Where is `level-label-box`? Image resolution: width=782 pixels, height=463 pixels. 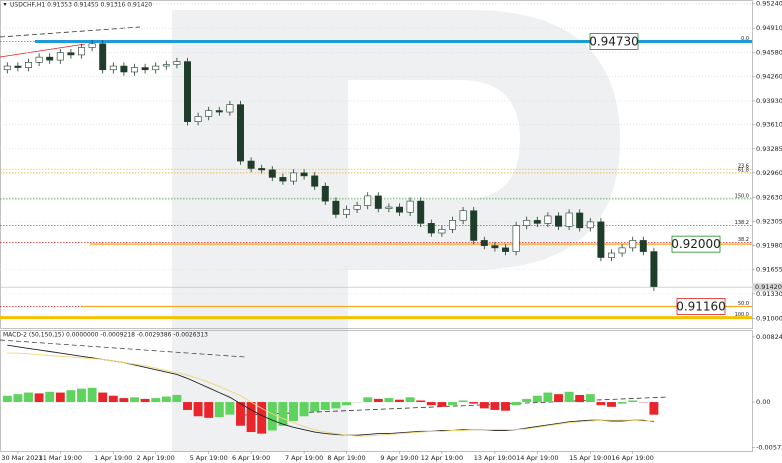
level-label-box is located at coordinates (614, 41).